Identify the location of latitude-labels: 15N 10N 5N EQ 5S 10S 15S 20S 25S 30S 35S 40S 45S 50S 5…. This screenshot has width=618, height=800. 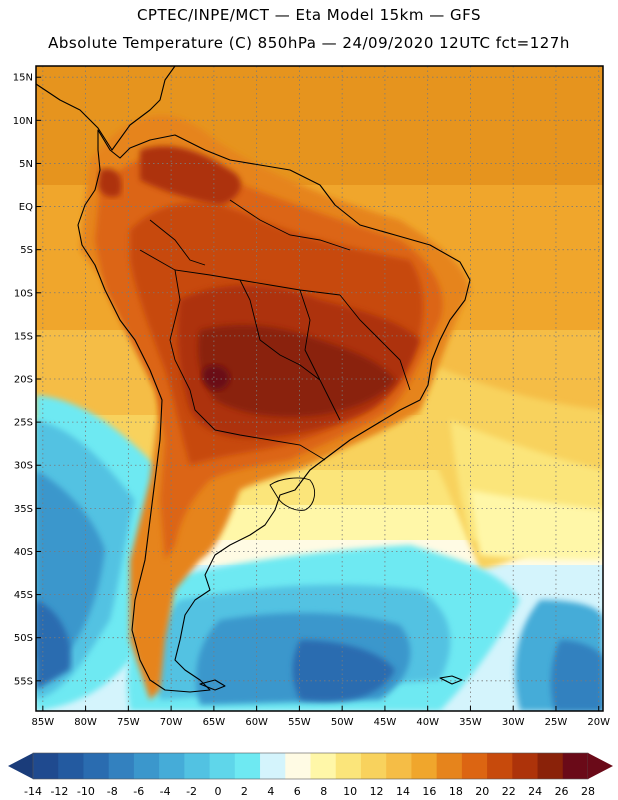
(27, 380).